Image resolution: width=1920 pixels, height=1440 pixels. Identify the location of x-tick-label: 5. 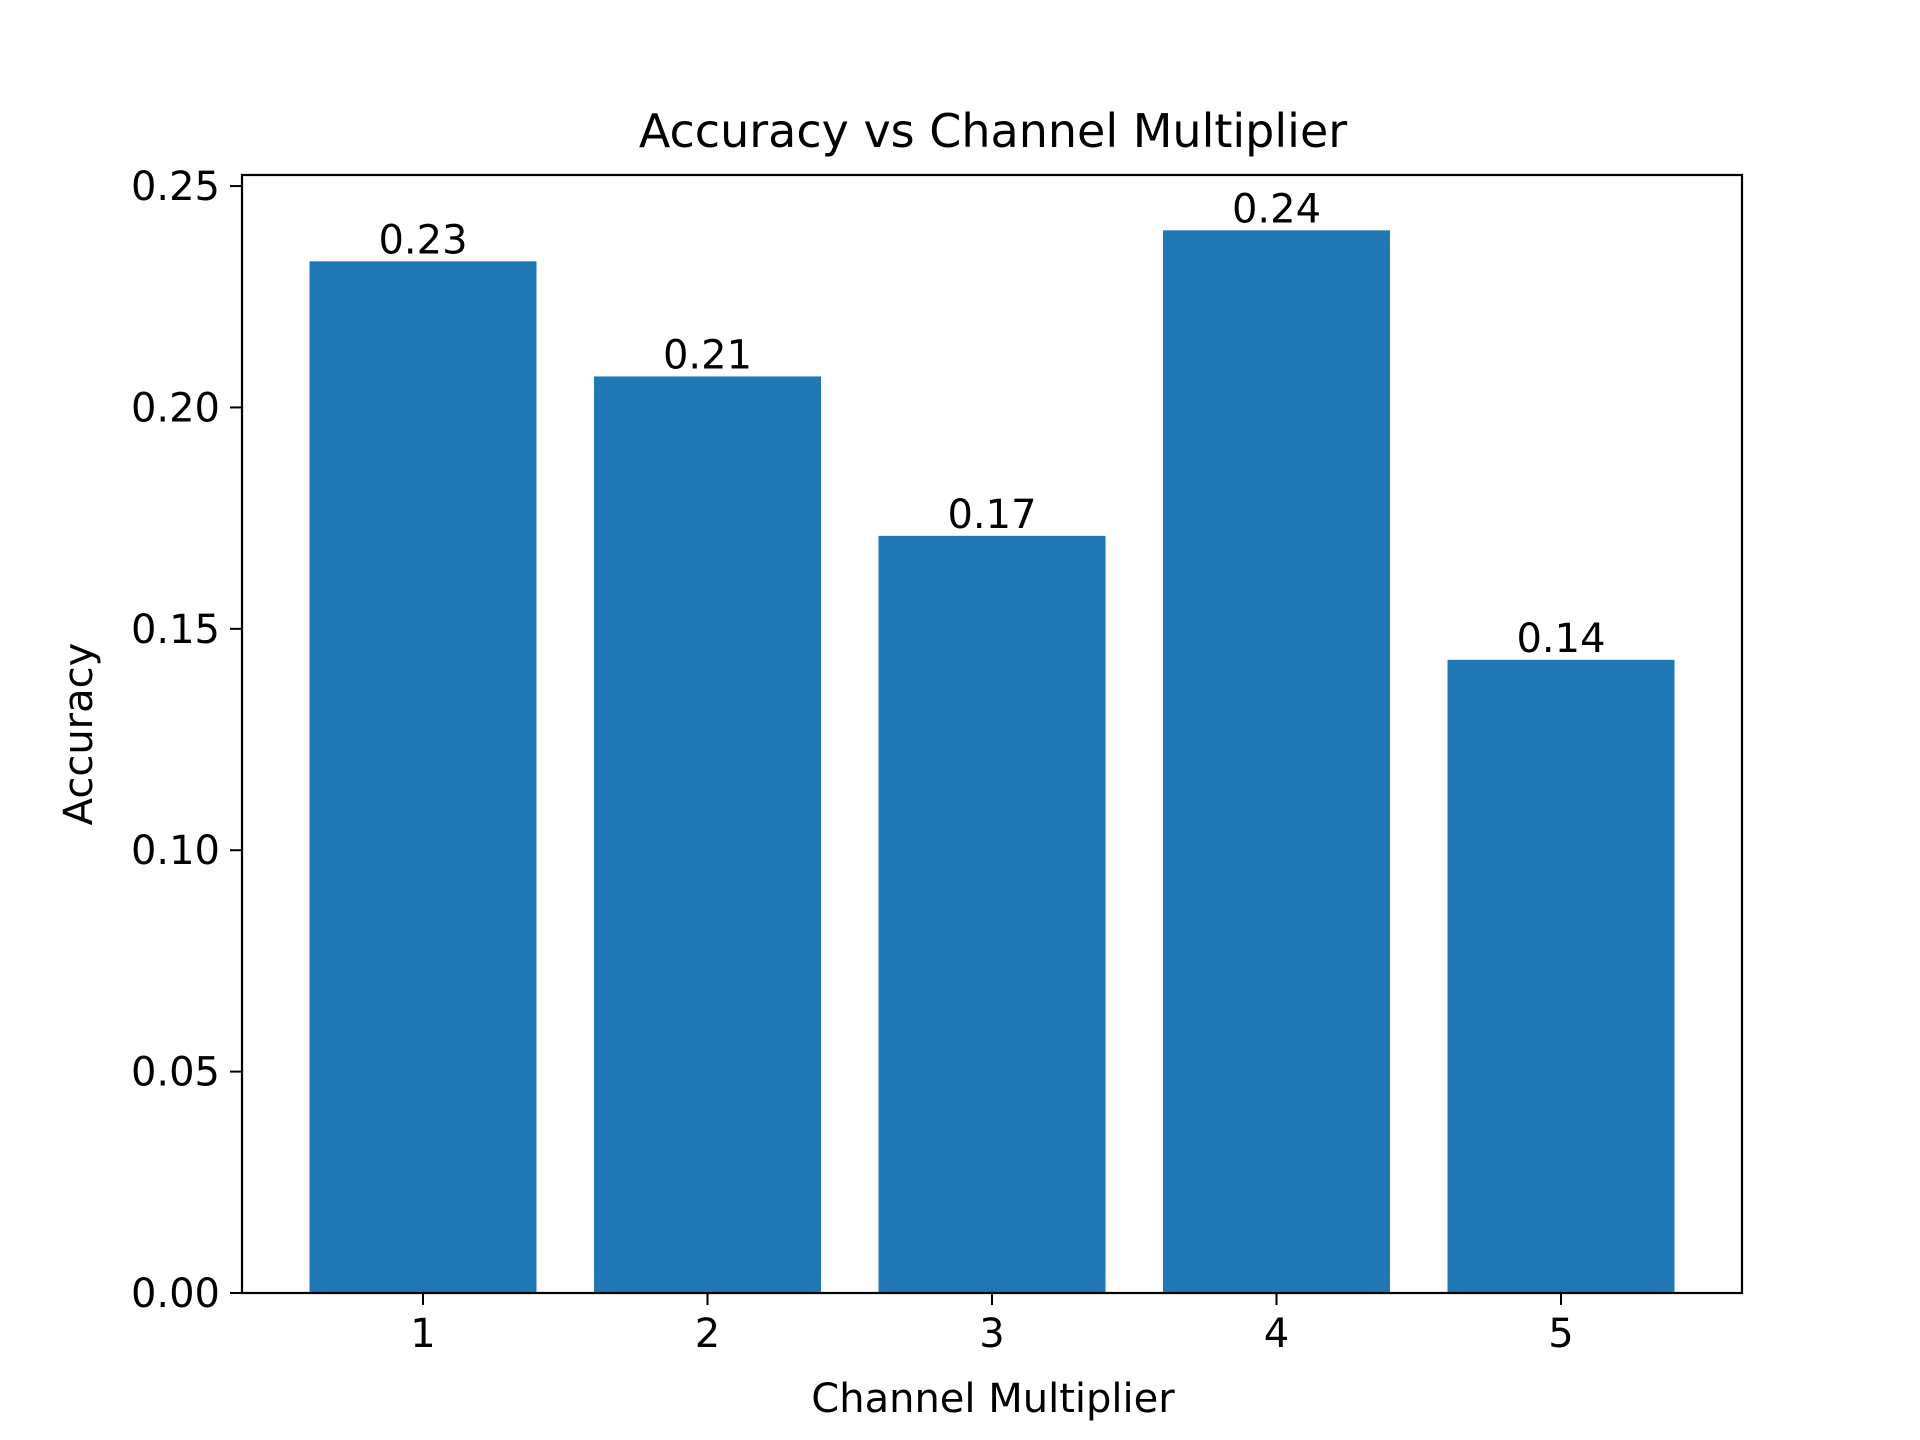
(1560, 1334).